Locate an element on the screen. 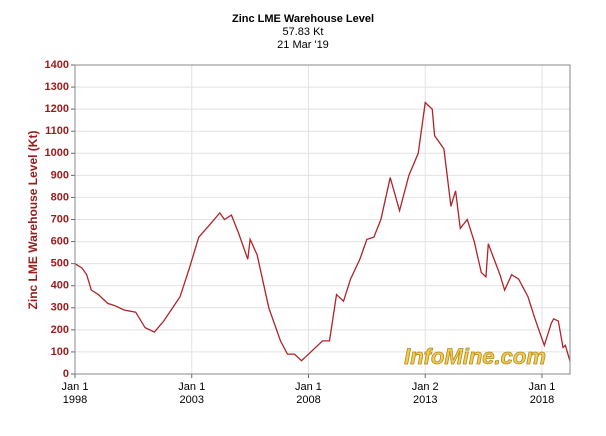 The height and width of the screenshot is (436, 606). y-tick-label: 500 is located at coordinates (60, 264).